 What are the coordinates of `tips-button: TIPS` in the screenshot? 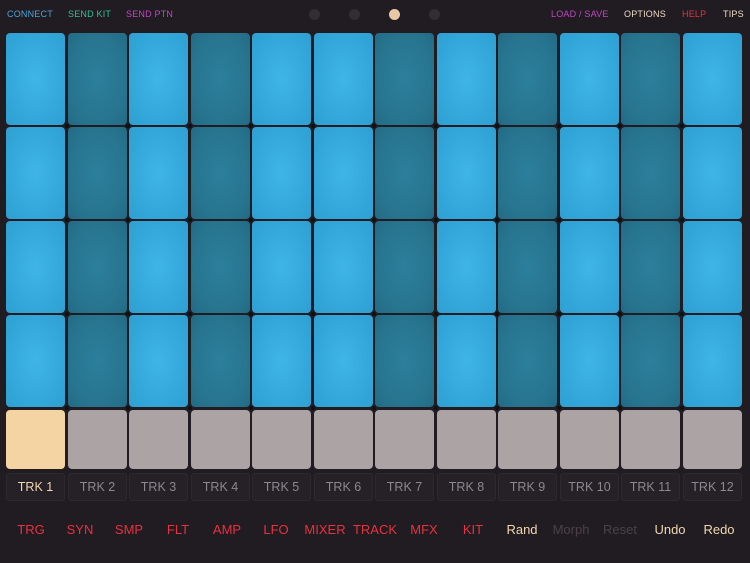 It's located at (733, 14).